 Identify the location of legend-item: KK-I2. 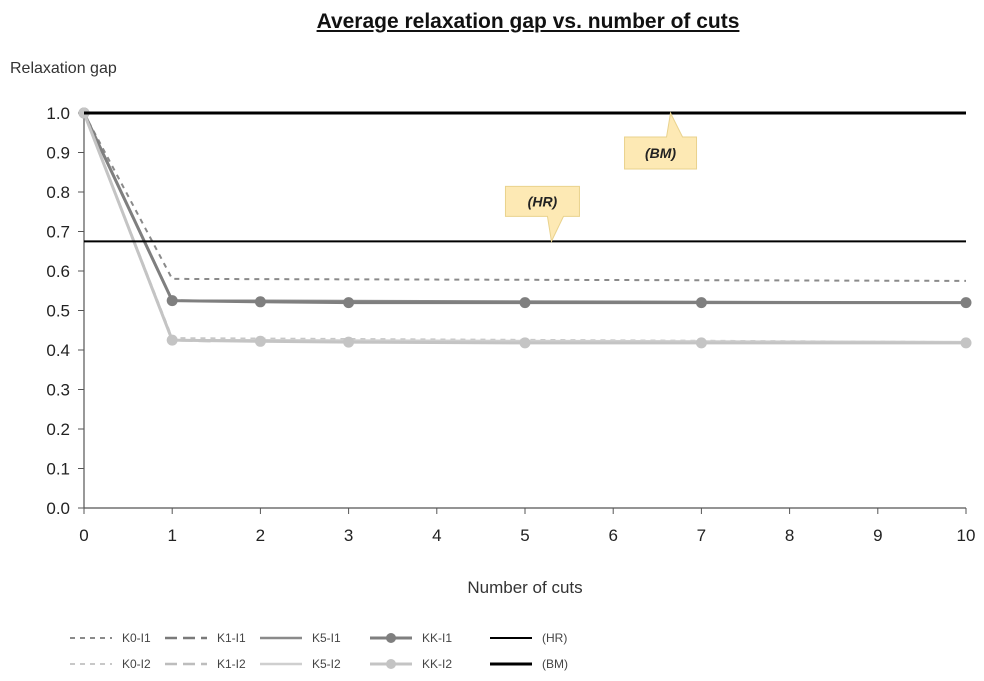
(410, 664).